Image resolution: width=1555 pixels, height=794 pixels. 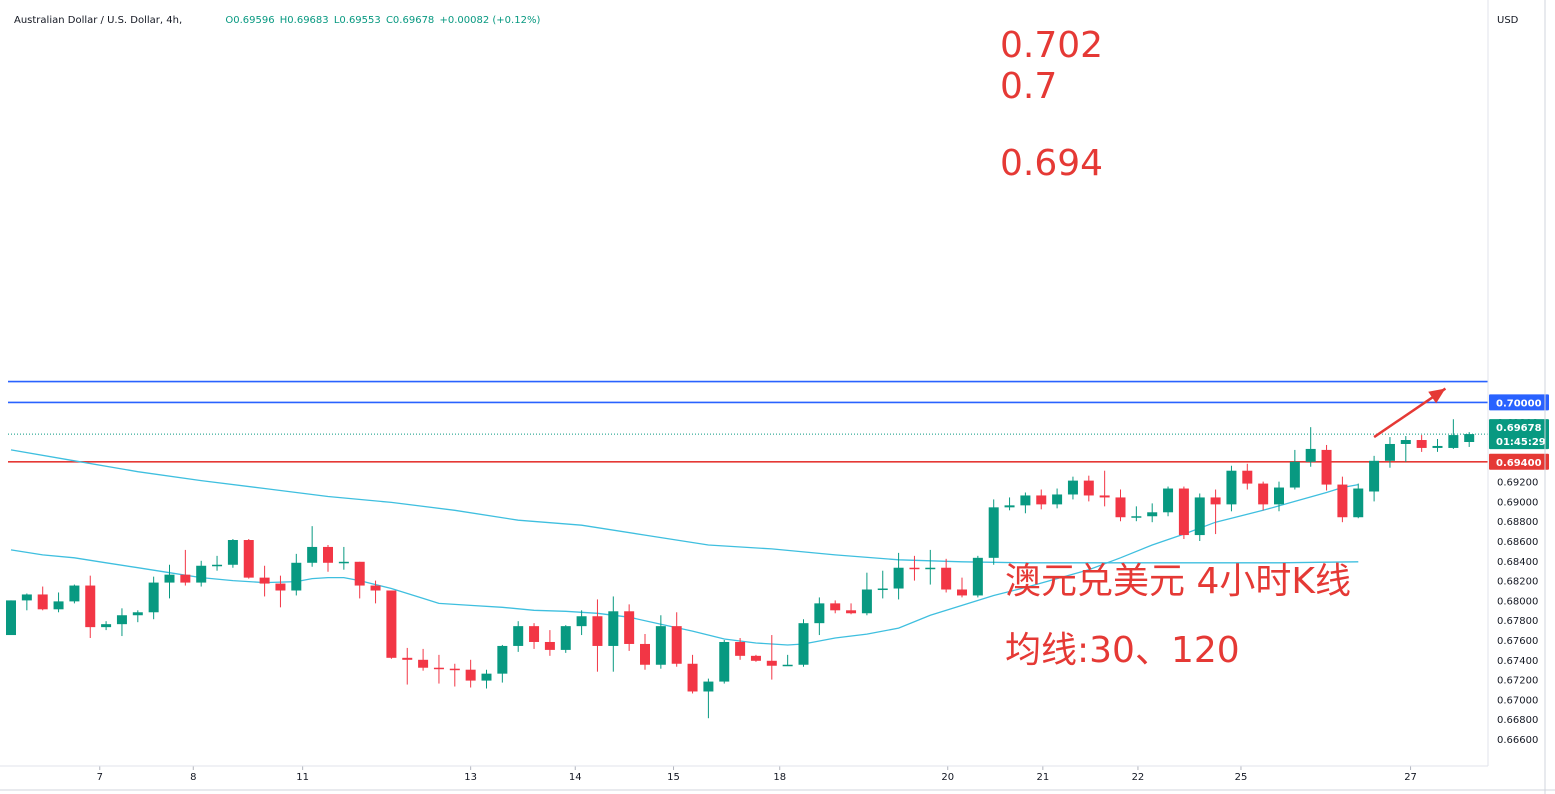 What do you see at coordinates (1517, 700) in the screenshot?
I see `y-tick-label: 0.67000` at bounding box center [1517, 700].